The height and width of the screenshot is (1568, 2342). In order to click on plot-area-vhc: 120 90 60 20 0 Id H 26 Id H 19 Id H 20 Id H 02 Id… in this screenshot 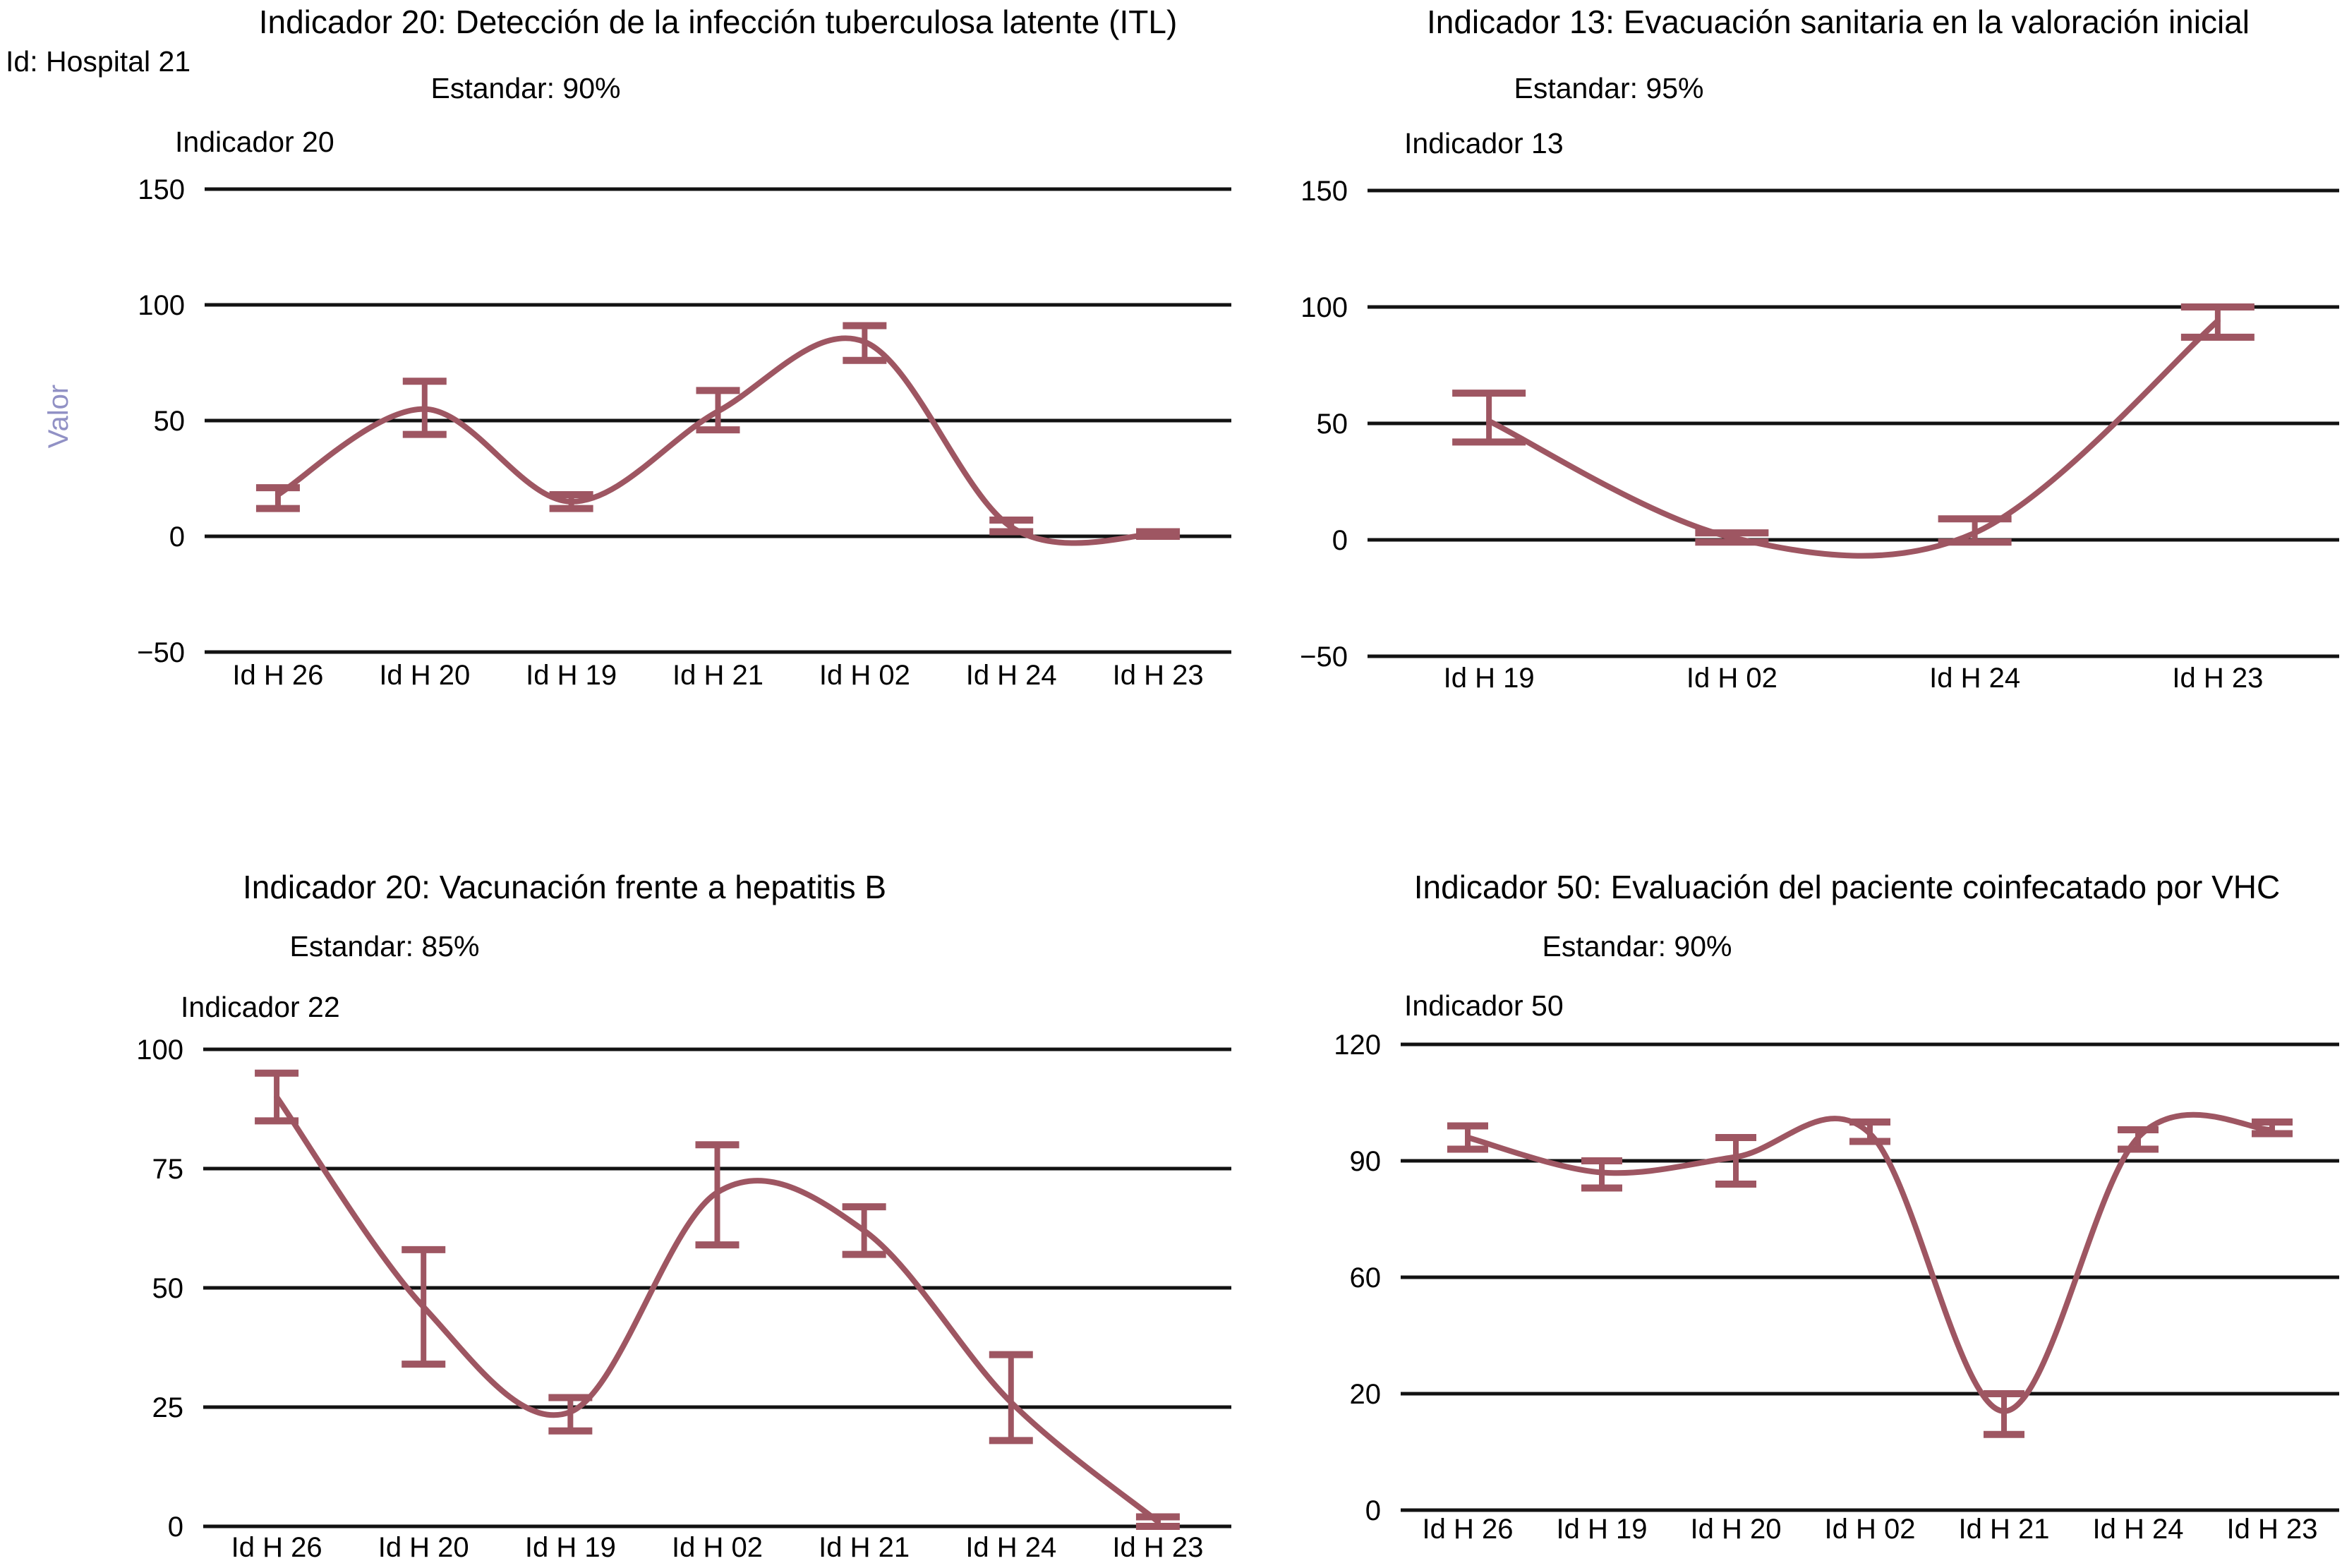, I will do `click(1836, 1287)`.